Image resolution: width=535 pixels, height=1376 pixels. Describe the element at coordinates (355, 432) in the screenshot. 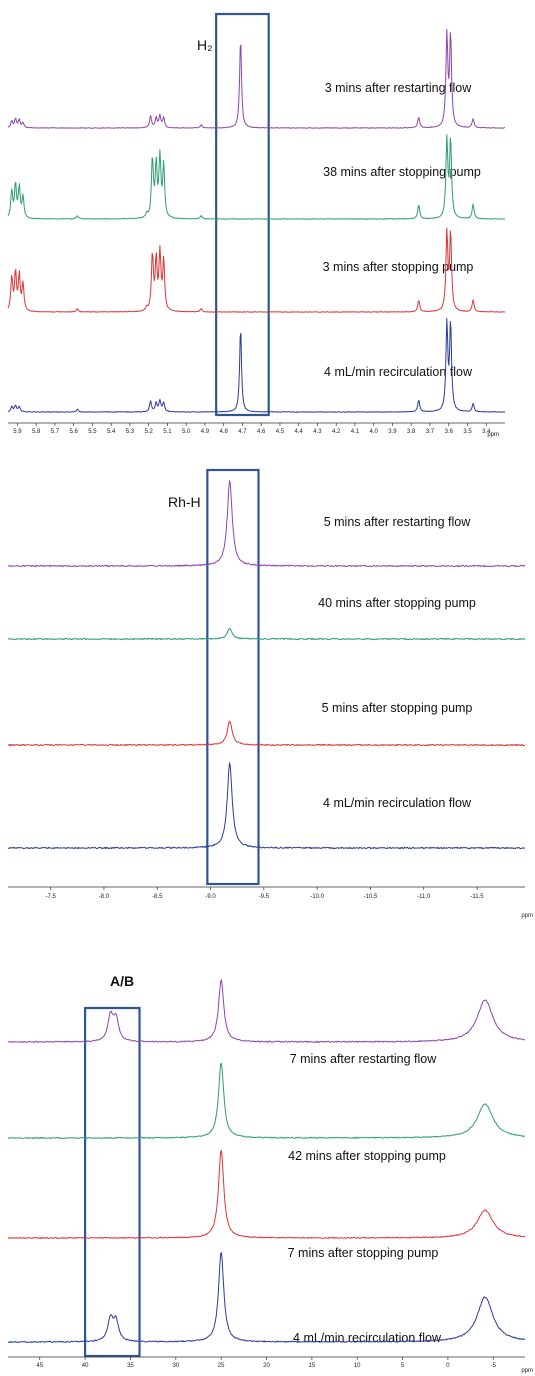

I see `x-tick-label: 4.1` at that location.